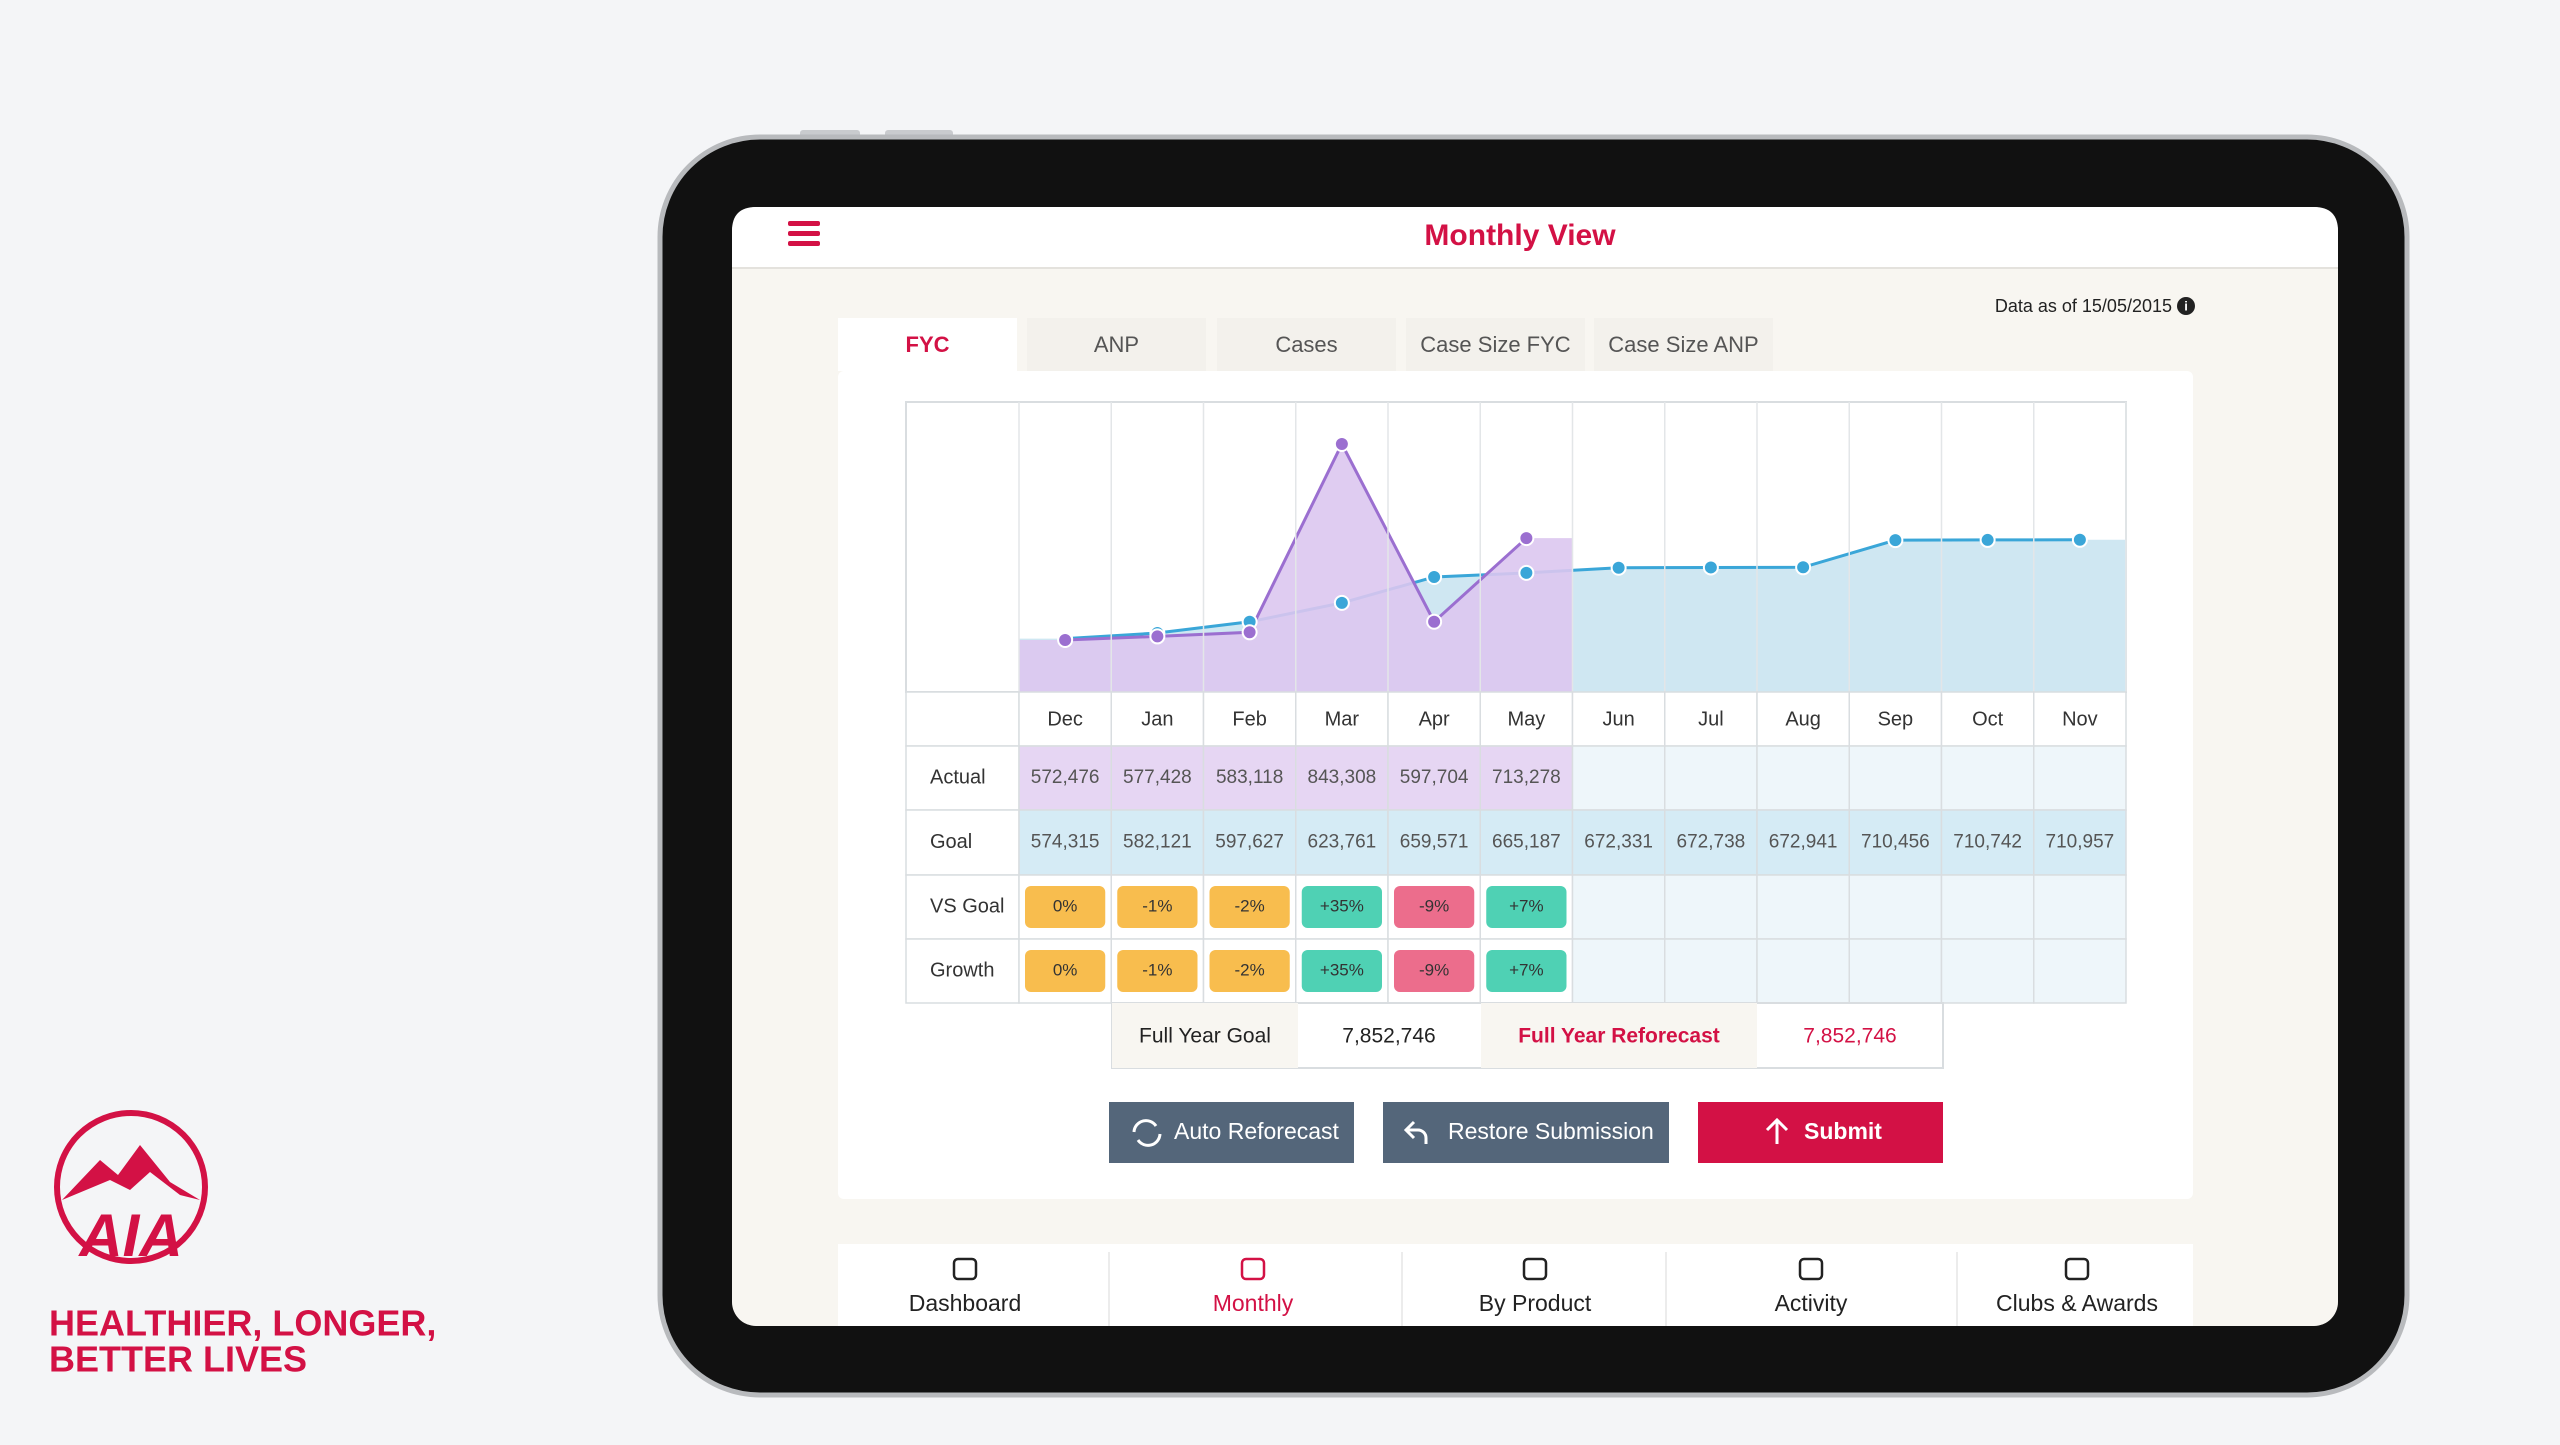 This screenshot has height=1445, width=2560. I want to click on value-label: 659,571, so click(1434, 842).